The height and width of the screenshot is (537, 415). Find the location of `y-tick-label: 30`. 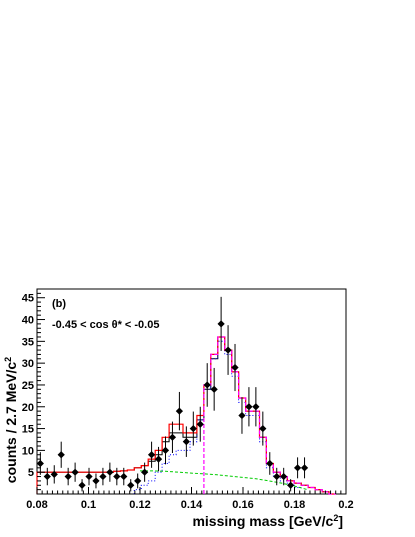

y-tick-label: 30 is located at coordinates (28, 364).